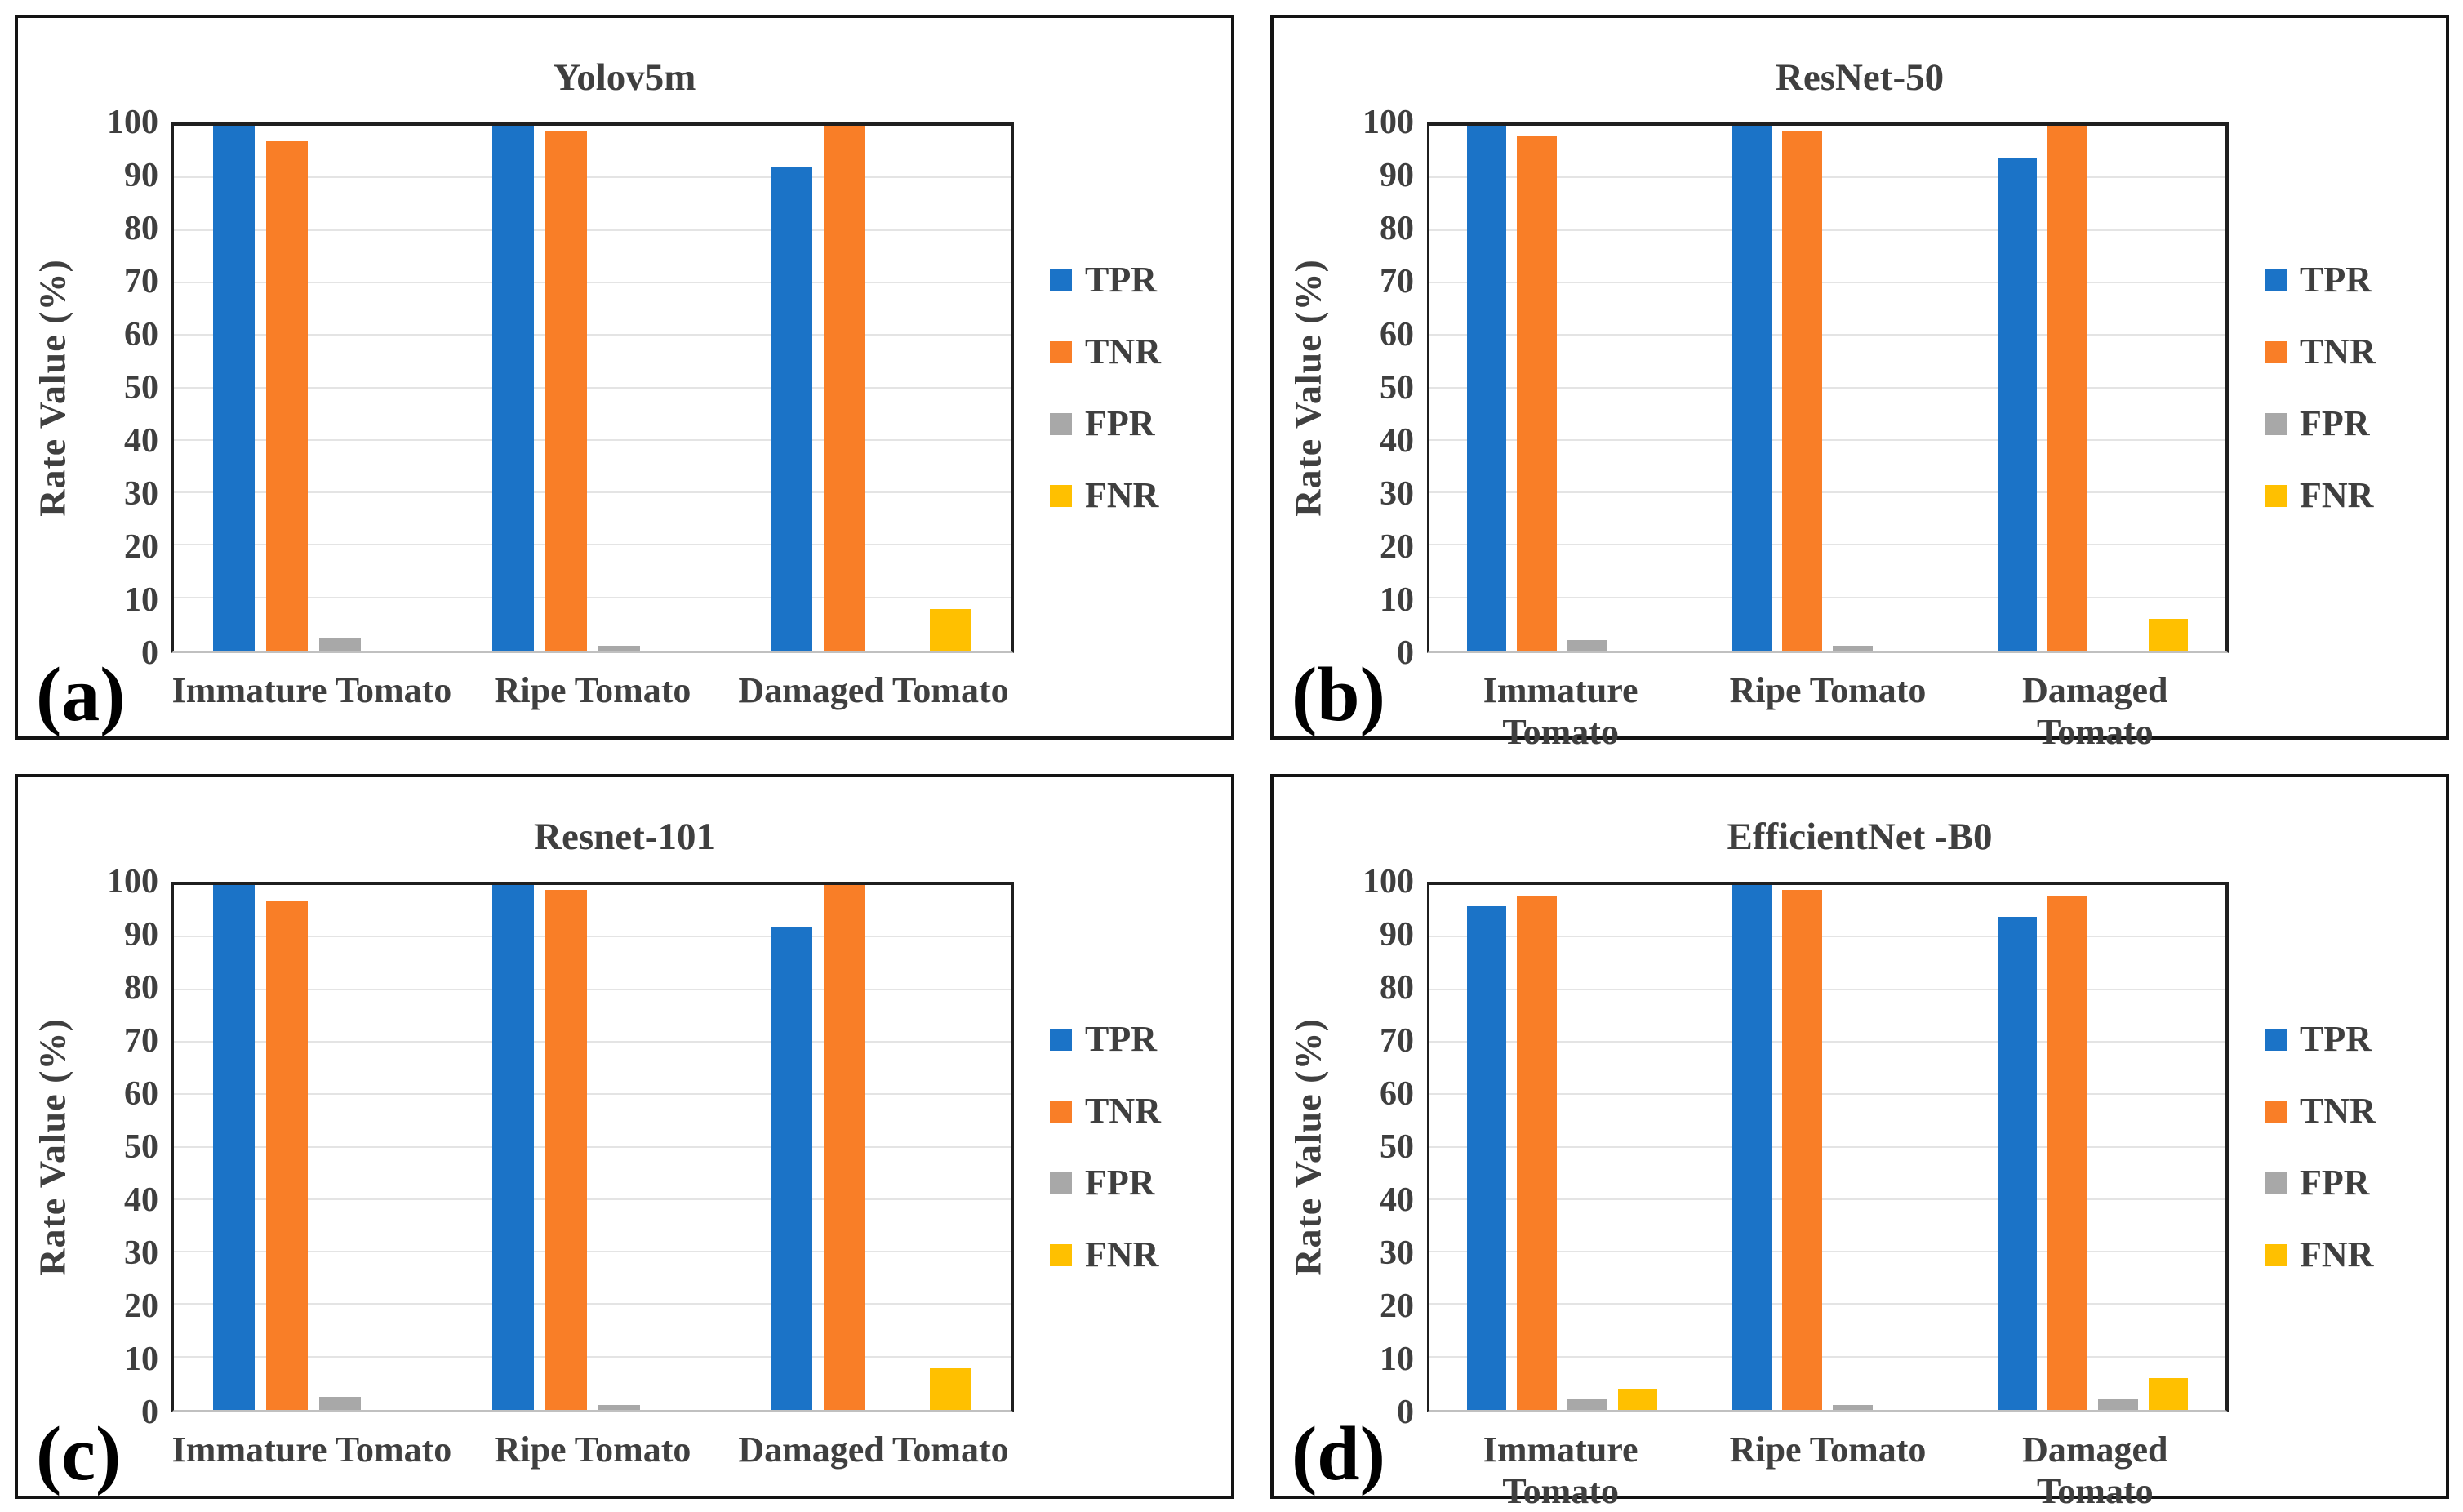 This screenshot has width=2463, height=1512. Describe the element at coordinates (1121, 1039) in the screenshot. I see `legend-label: TPR` at that location.